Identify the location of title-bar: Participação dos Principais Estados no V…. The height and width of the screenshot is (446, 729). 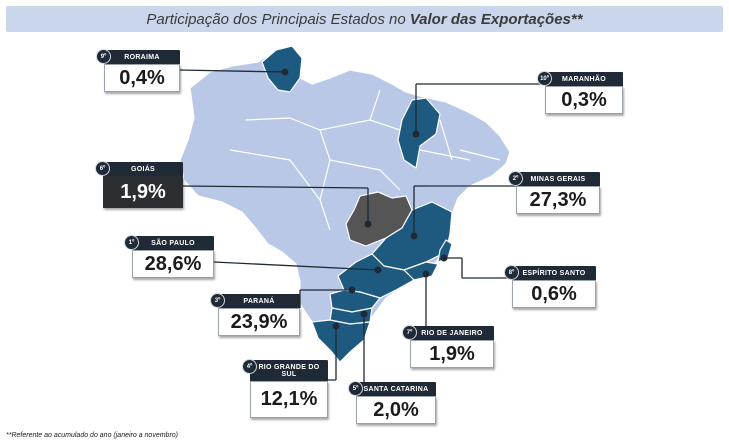
(364, 19).